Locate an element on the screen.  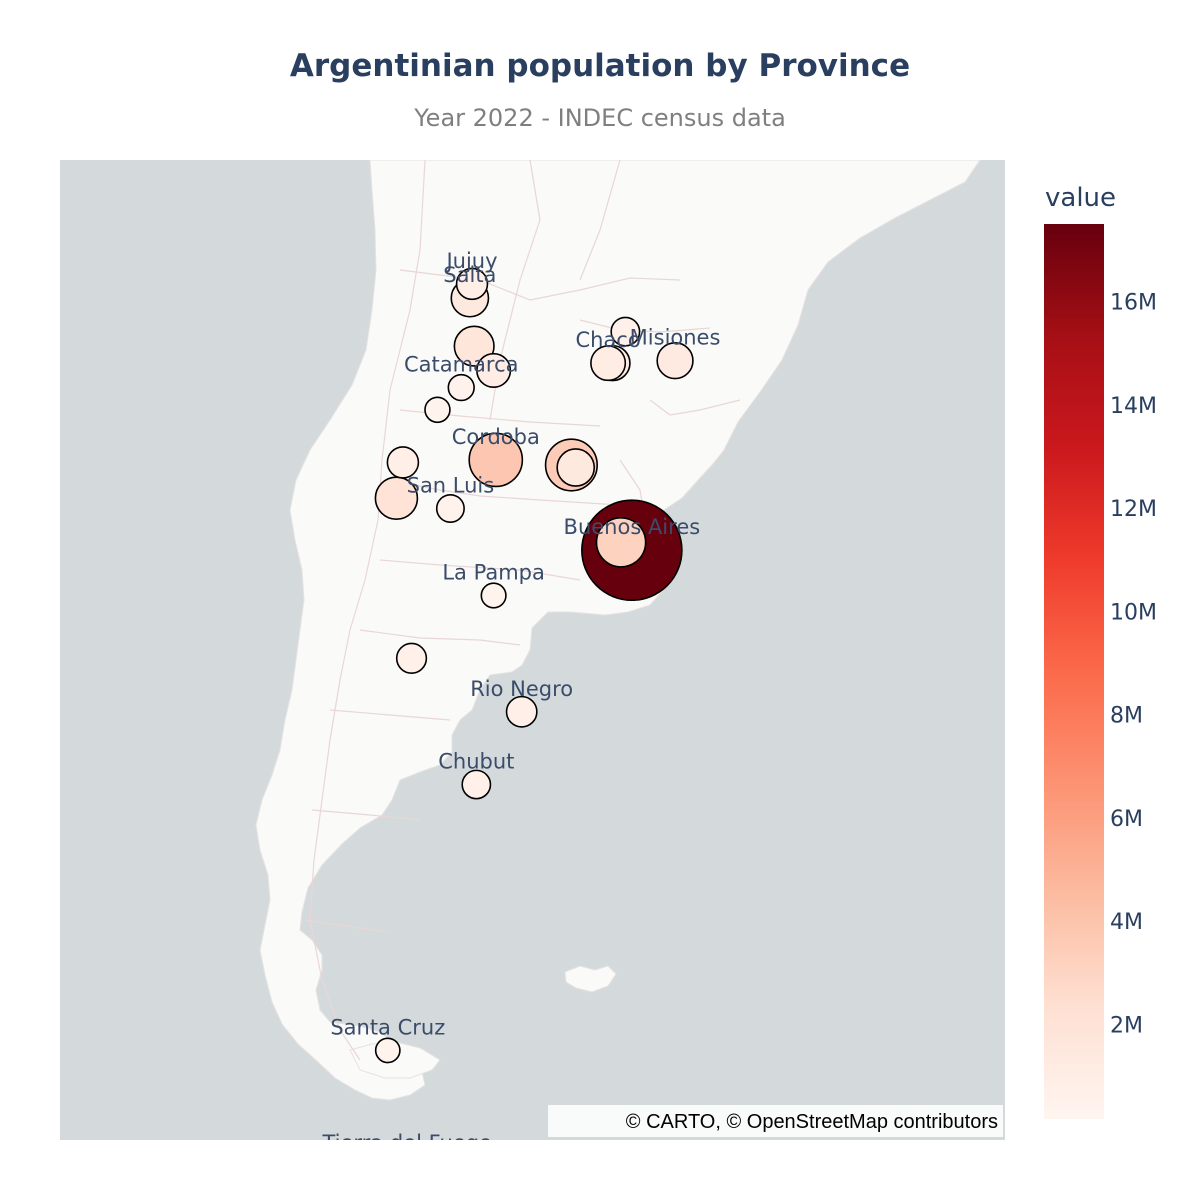
chart-title: Argentinian population by Province is located at coordinates (600, 66).